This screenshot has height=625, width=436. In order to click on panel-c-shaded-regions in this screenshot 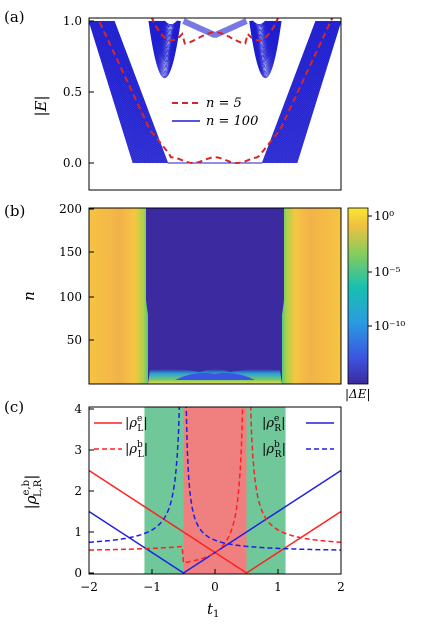, I will do `click(215, 490)`.